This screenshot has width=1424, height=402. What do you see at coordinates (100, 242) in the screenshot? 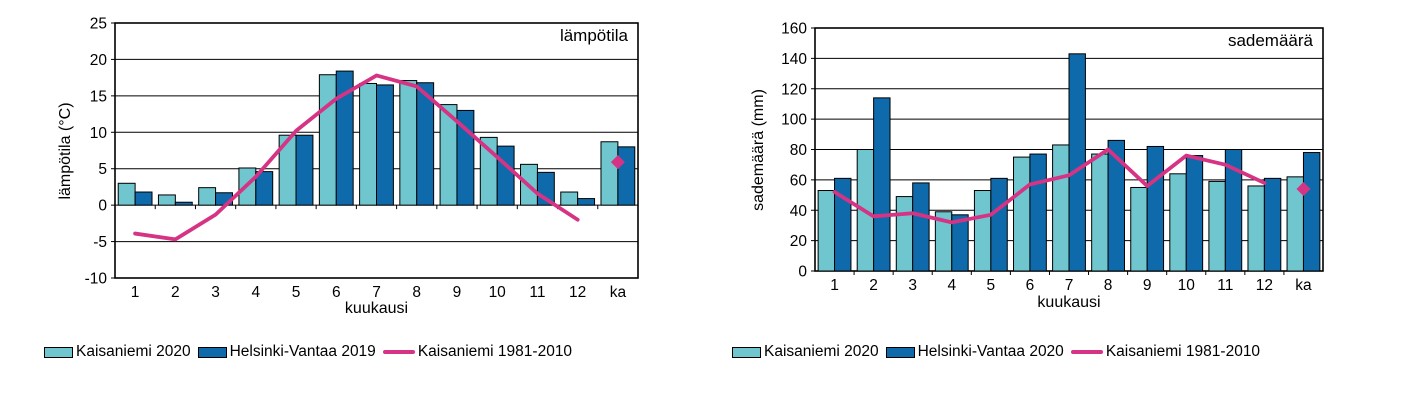
I see `y-tick-label: -5` at bounding box center [100, 242].